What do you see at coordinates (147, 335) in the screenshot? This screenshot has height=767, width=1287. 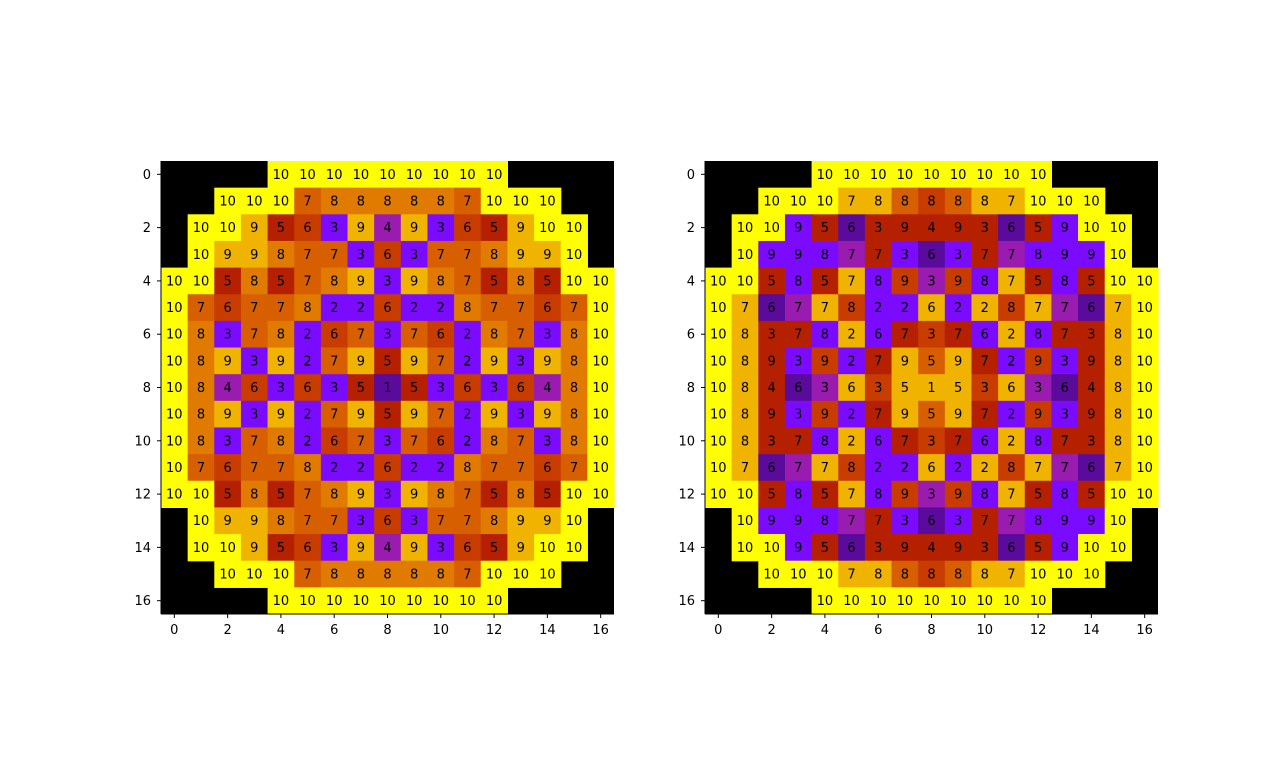 I see `y-tick-label: 6` at bounding box center [147, 335].